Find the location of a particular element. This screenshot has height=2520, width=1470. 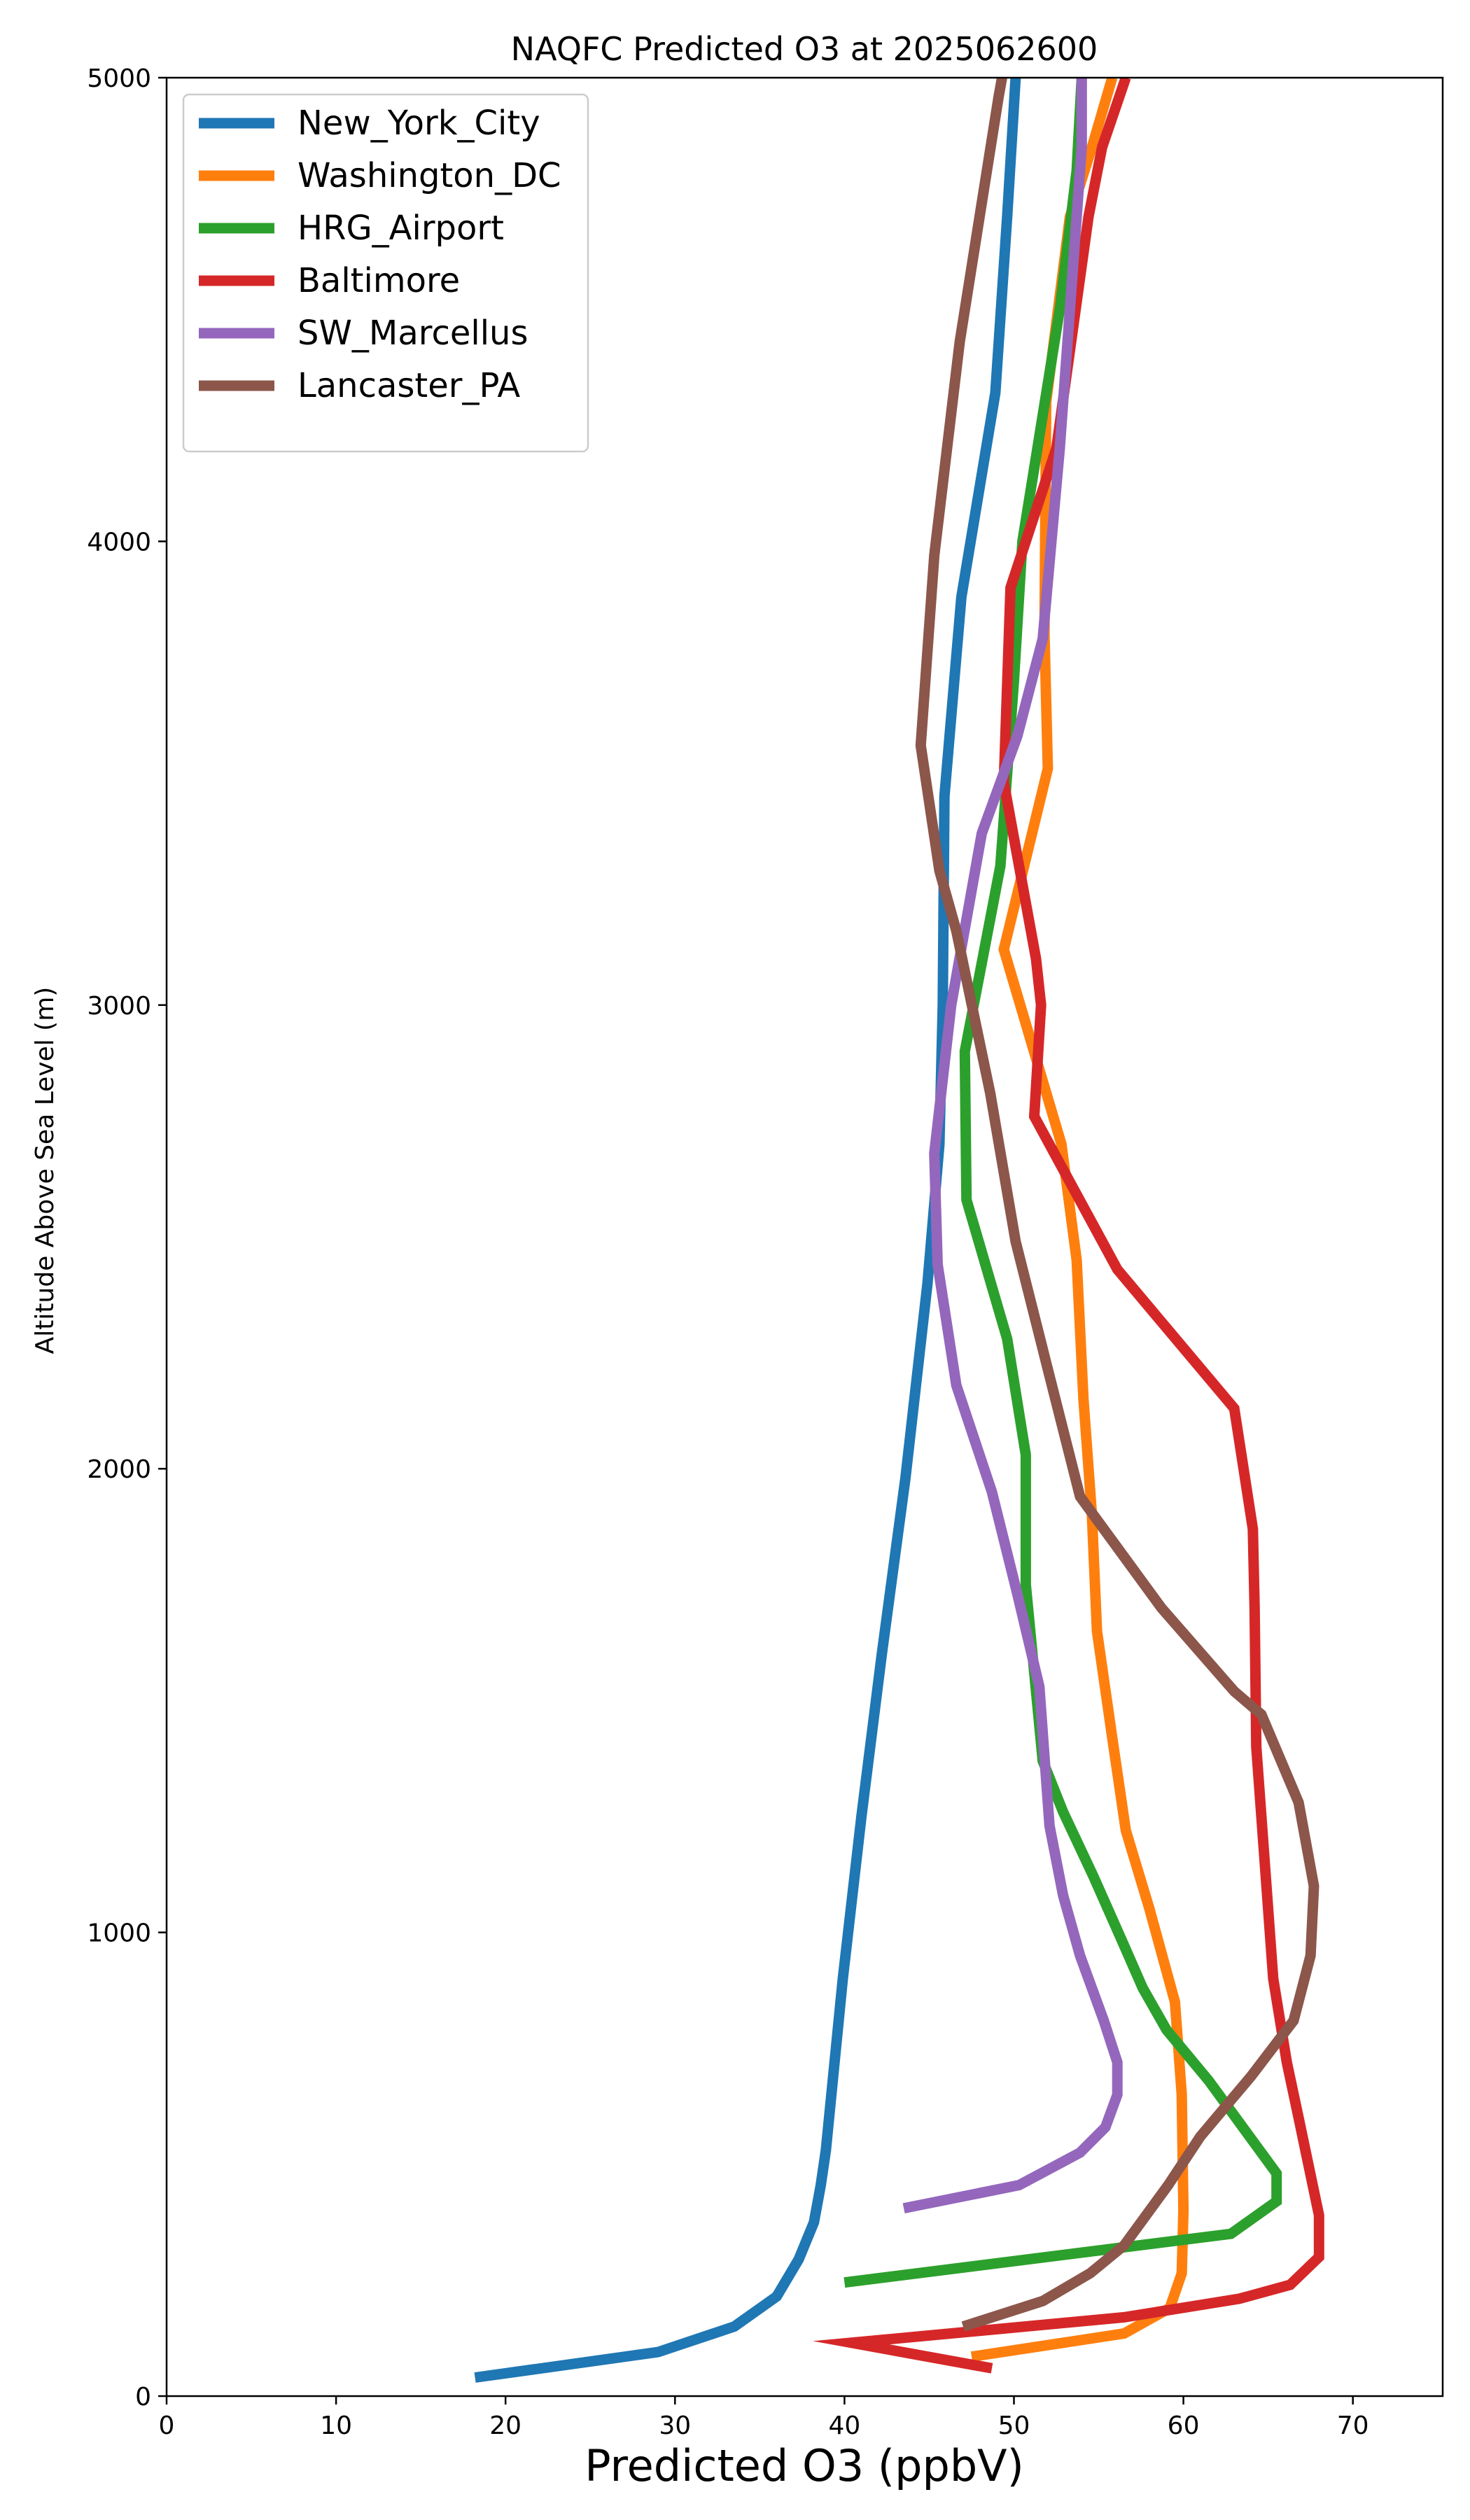

x-tick-label: 30 is located at coordinates (675, 2426).